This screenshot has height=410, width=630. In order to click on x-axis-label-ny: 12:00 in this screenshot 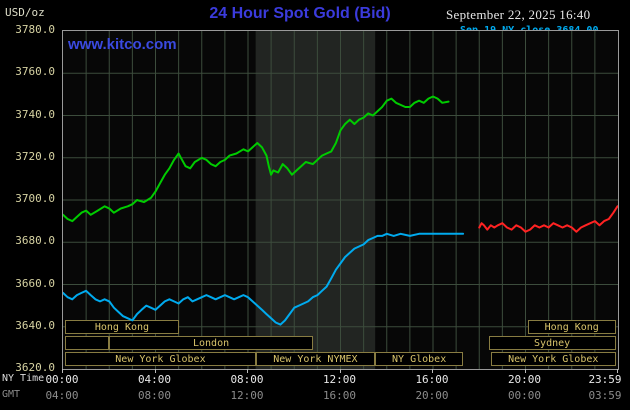, I will do `click(339, 379)`.